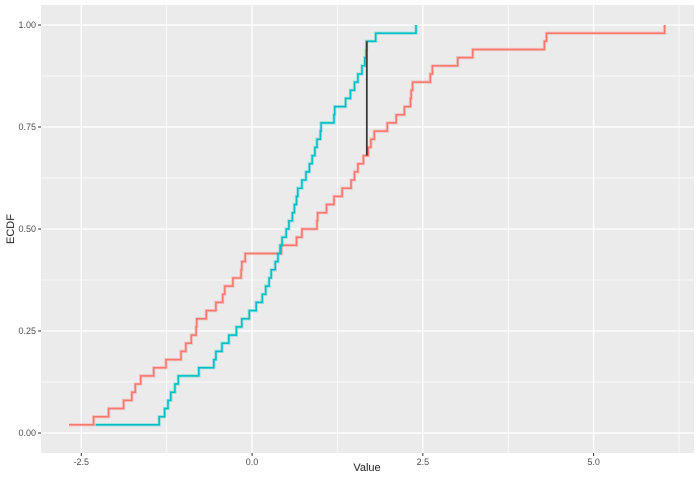 The image size is (700, 480). What do you see at coordinates (27, 229) in the screenshot?
I see `y-tick-label: 0.50` at bounding box center [27, 229].